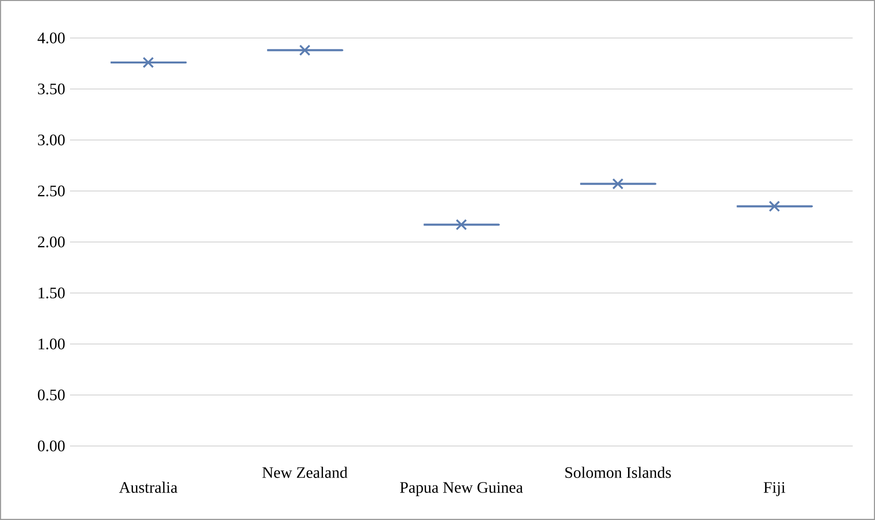 Image resolution: width=875 pixels, height=520 pixels. Describe the element at coordinates (618, 472) in the screenshot. I see `x-tick-label: Solomon Islands` at that location.